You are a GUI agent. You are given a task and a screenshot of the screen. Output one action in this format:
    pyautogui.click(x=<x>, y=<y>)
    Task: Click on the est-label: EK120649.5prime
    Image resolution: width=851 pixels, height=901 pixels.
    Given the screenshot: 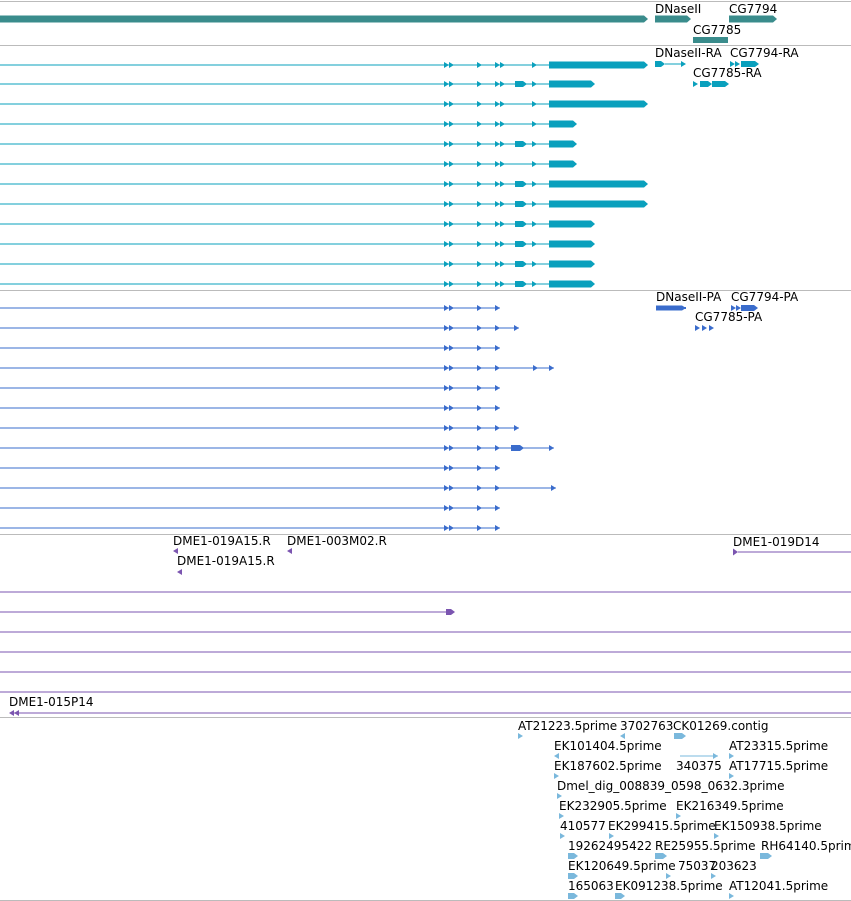 What is the action you would take?
    pyautogui.click(x=622, y=866)
    